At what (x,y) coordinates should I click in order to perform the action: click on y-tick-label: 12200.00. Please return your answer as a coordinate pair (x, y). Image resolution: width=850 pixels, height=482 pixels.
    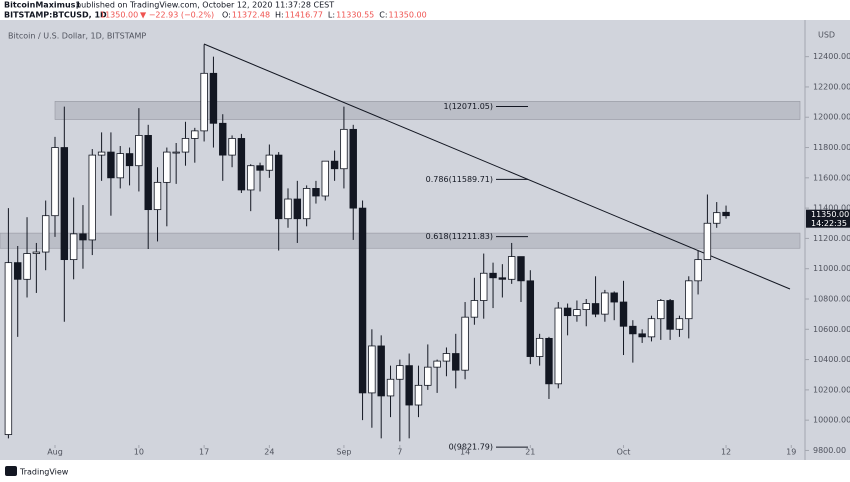
    Looking at the image, I should click on (831, 86).